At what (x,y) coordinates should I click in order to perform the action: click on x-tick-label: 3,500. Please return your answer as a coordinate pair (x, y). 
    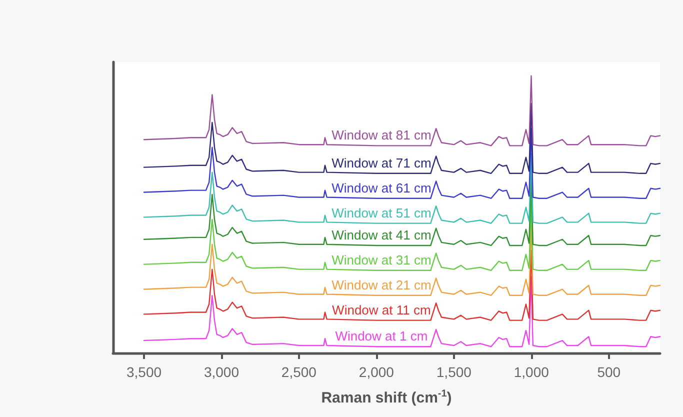
    Looking at the image, I should click on (144, 372).